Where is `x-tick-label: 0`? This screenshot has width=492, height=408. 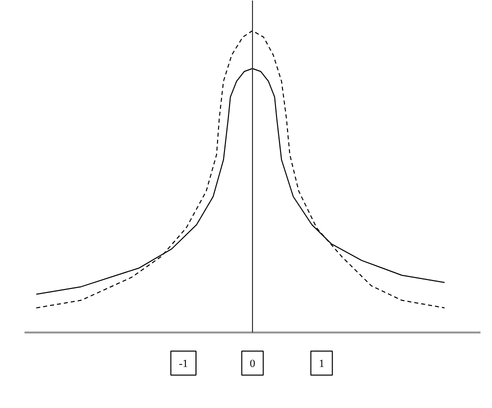 x-tick-label: 0 is located at coordinates (253, 364).